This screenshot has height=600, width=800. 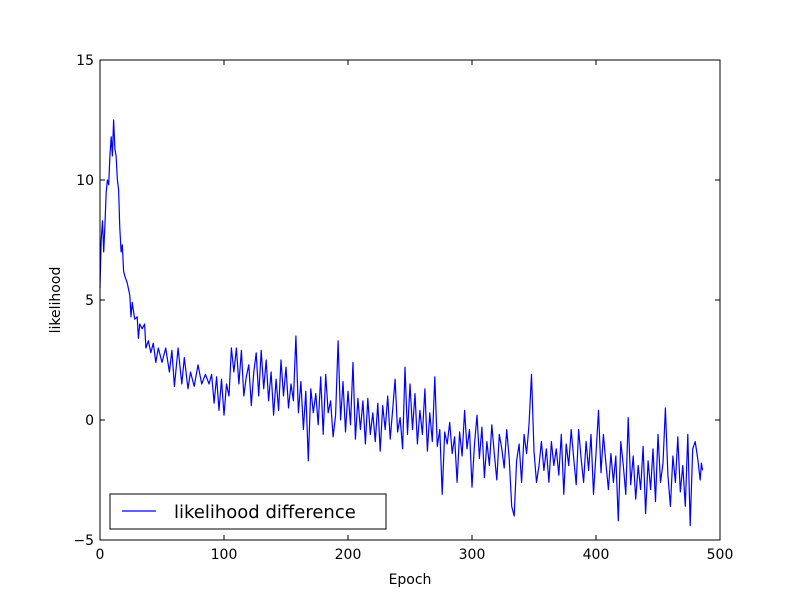 I want to click on x-tick-label: 100, so click(x=224, y=555).